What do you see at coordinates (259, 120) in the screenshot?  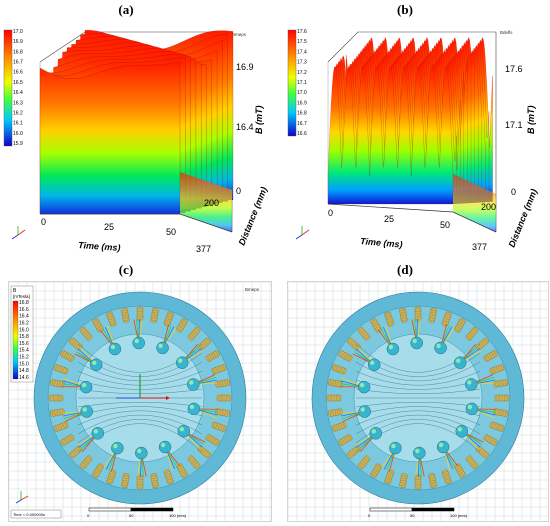 I see `z-axis-label-a: B (mT)` at bounding box center [259, 120].